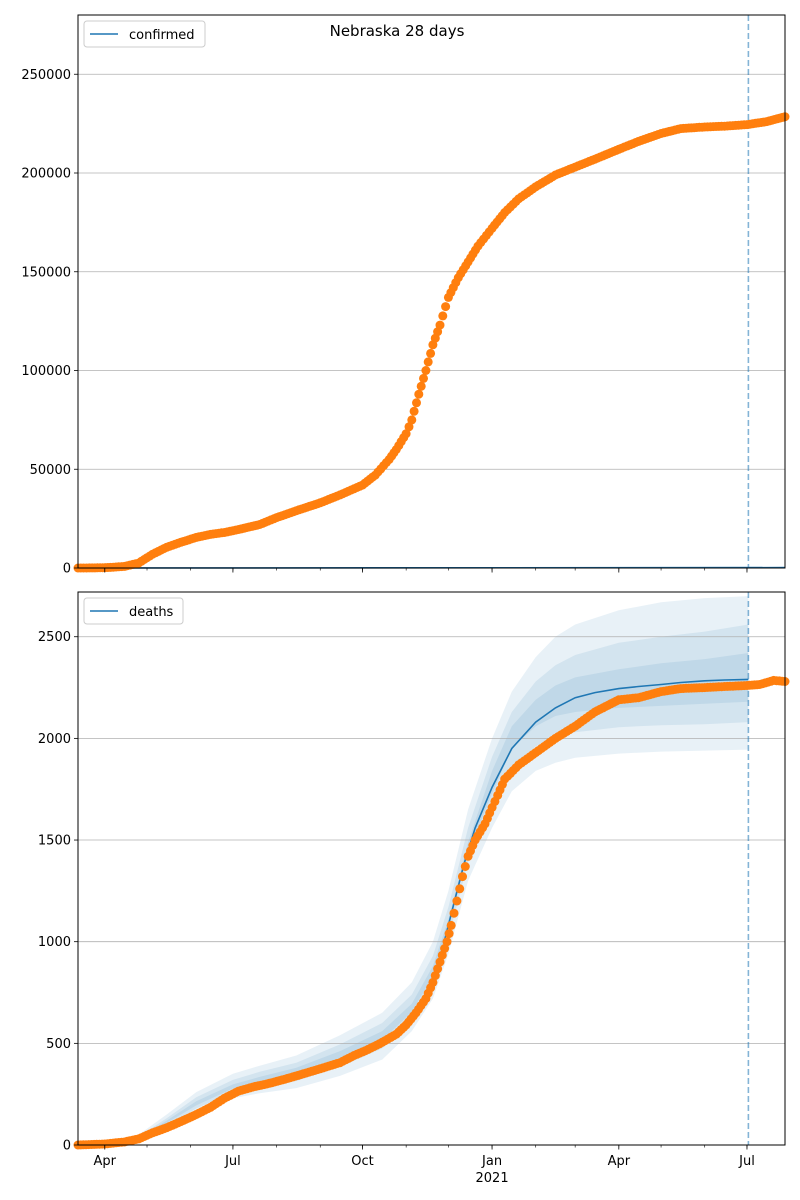 The width and height of the screenshot is (800, 1200). I want to click on y-tick-label: 150000, so click(46, 272).